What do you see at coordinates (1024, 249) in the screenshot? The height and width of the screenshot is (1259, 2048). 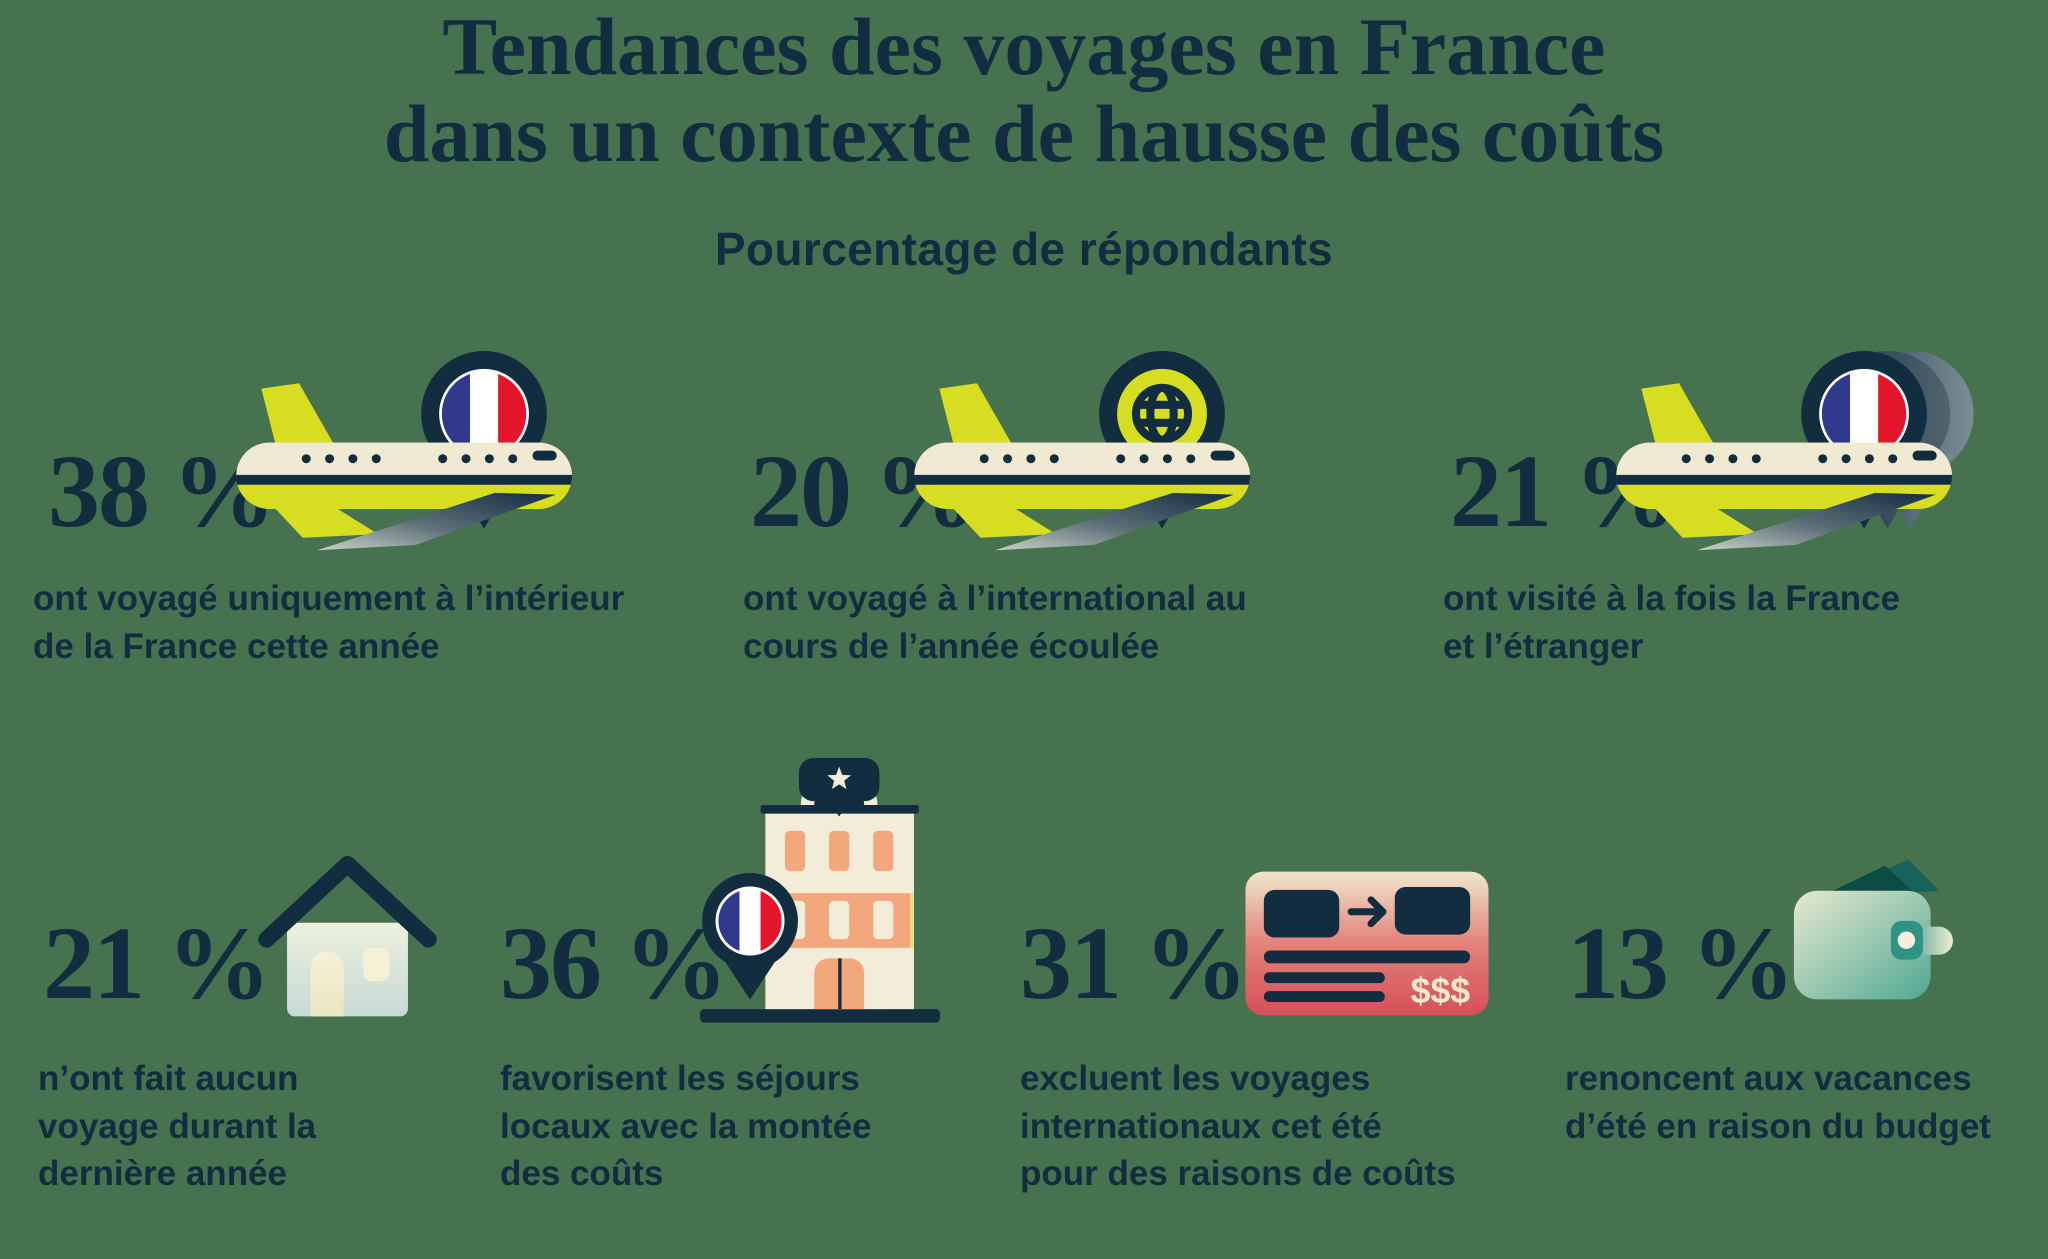 I see `page-subtitle: Pourcentage de répondants` at bounding box center [1024, 249].